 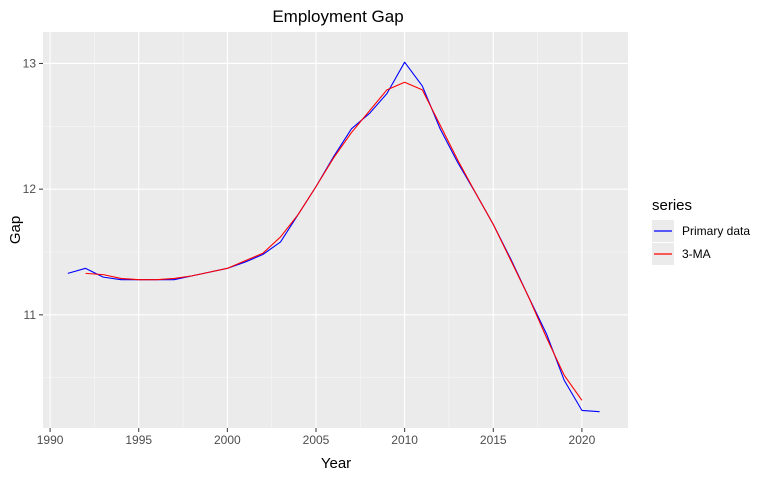 What do you see at coordinates (50, 440) in the screenshot?
I see `x-tick-label: 1990` at bounding box center [50, 440].